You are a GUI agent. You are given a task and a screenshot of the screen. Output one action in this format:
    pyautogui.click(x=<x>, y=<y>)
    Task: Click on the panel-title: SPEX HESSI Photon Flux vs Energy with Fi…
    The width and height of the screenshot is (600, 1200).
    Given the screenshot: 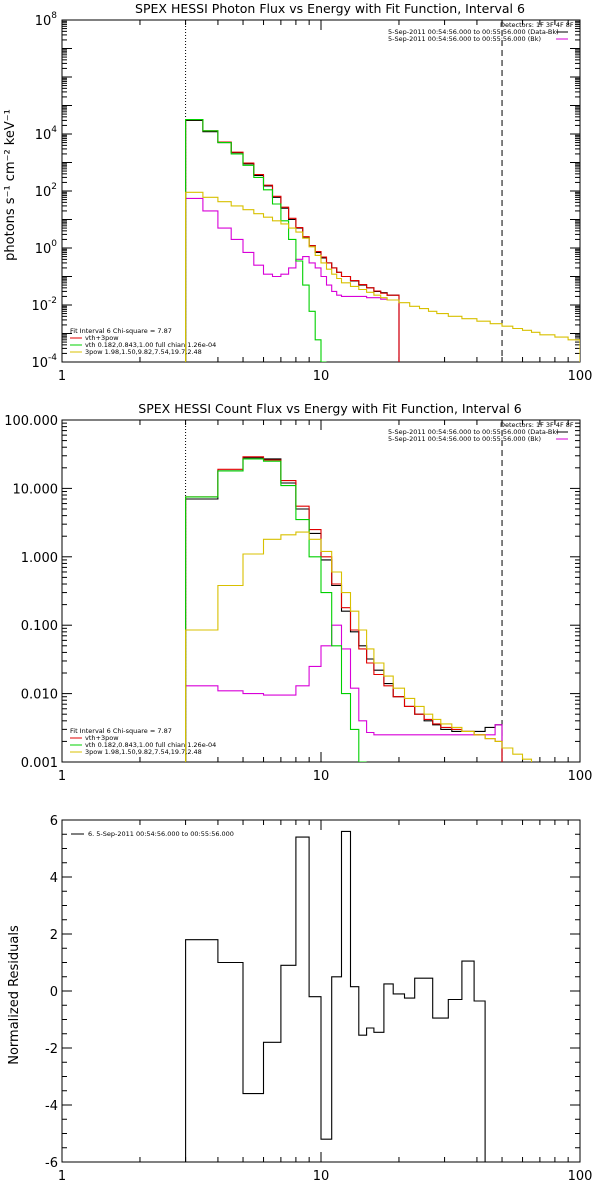 What is the action you would take?
    pyautogui.click(x=330, y=8)
    